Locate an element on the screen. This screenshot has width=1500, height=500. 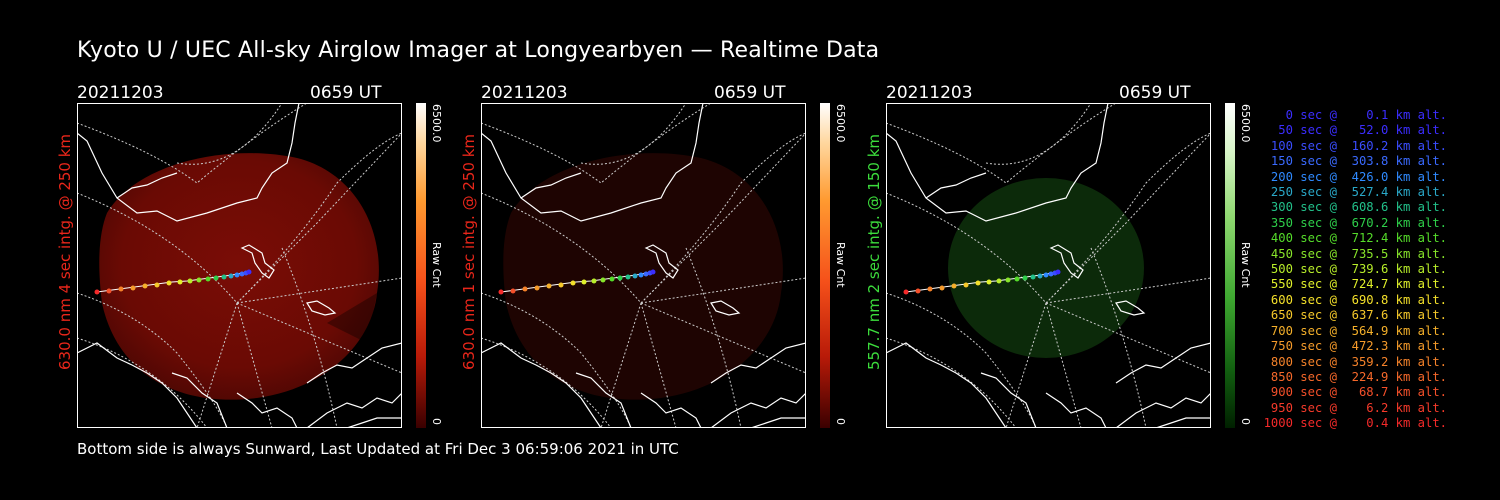
legend-item: 900 sec @ 68.7 km alt. is located at coordinates (1355, 392).